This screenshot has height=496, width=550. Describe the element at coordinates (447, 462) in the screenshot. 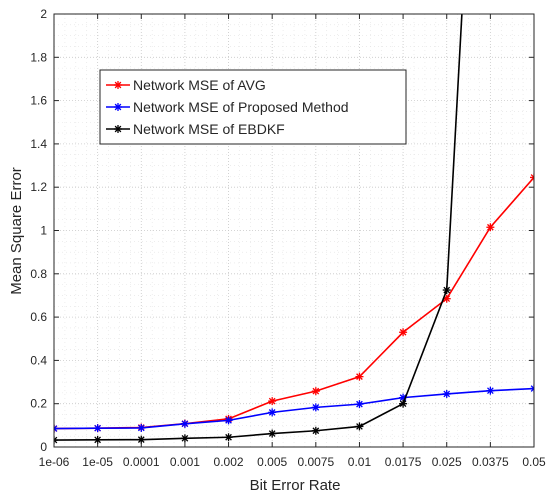

I see `x-tick-label: 0.025` at that location.